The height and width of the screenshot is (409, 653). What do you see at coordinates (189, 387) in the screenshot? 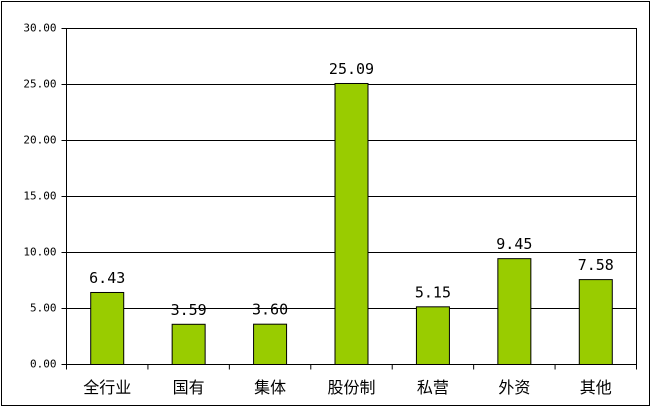
I see `x-tick-label: 国有` at bounding box center [189, 387].